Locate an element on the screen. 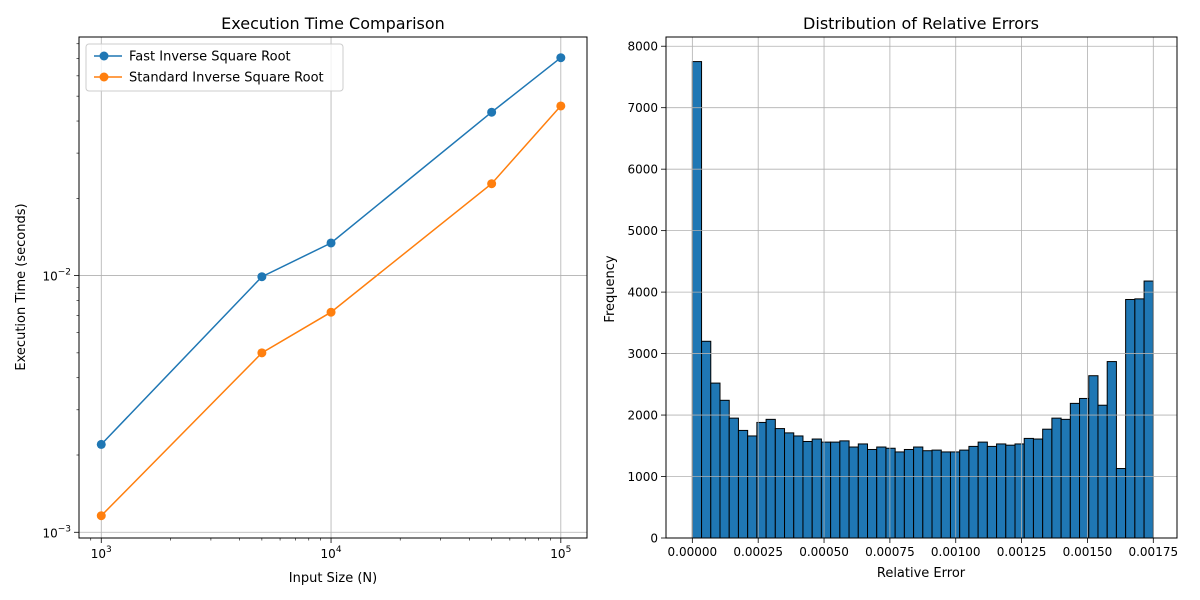 The height and width of the screenshot is (600, 1200). chart2-x-tick-label: 0.00050 is located at coordinates (824, 552).